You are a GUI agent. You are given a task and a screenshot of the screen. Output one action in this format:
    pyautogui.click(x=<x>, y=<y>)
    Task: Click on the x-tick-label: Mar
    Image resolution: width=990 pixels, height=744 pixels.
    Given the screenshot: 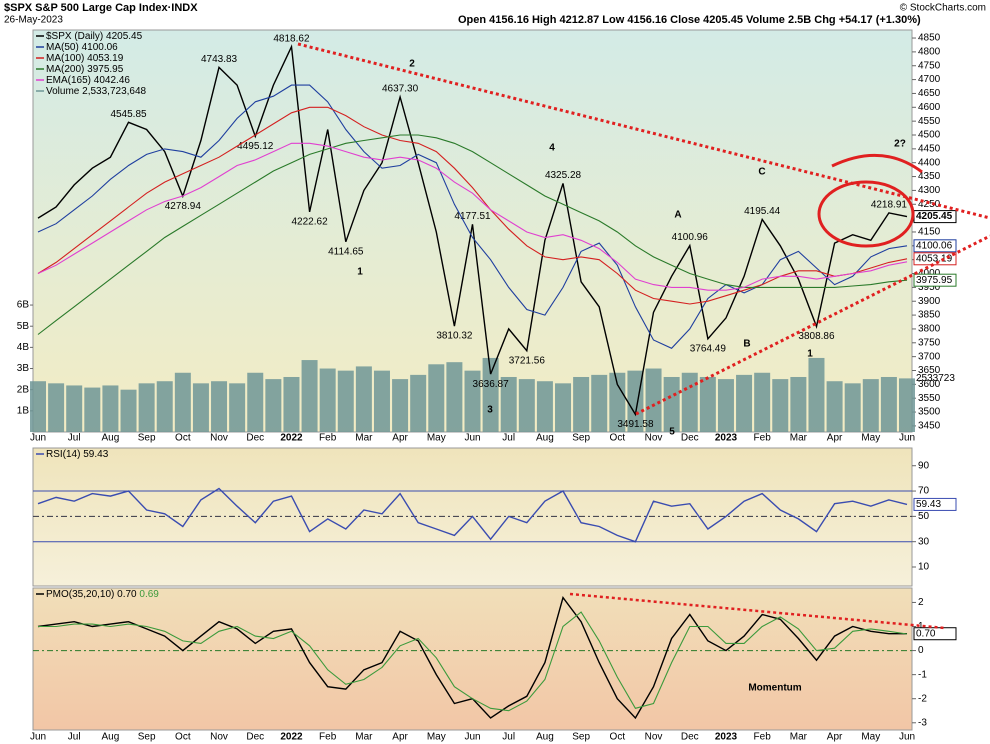 What is the action you would take?
    pyautogui.click(x=799, y=737)
    